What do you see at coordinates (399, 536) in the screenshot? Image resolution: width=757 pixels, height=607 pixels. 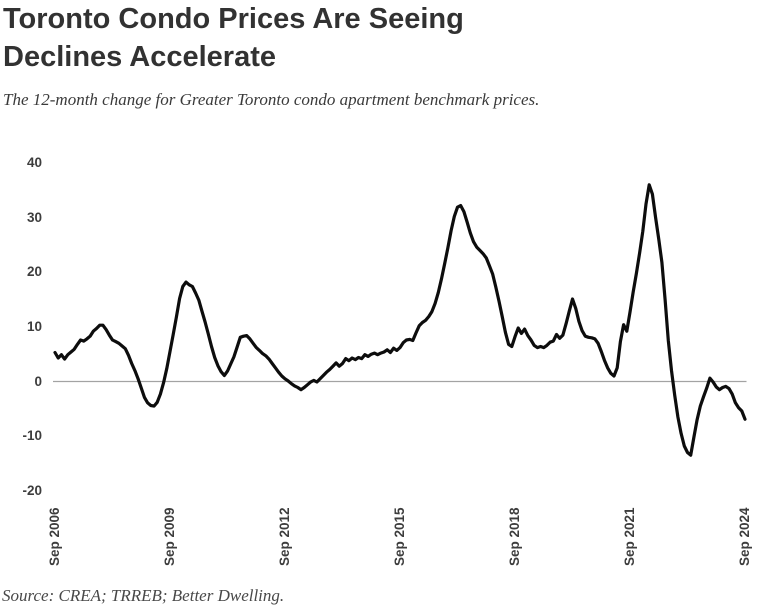 I see `x-axis-tick-label: Sep 2015` at bounding box center [399, 536].